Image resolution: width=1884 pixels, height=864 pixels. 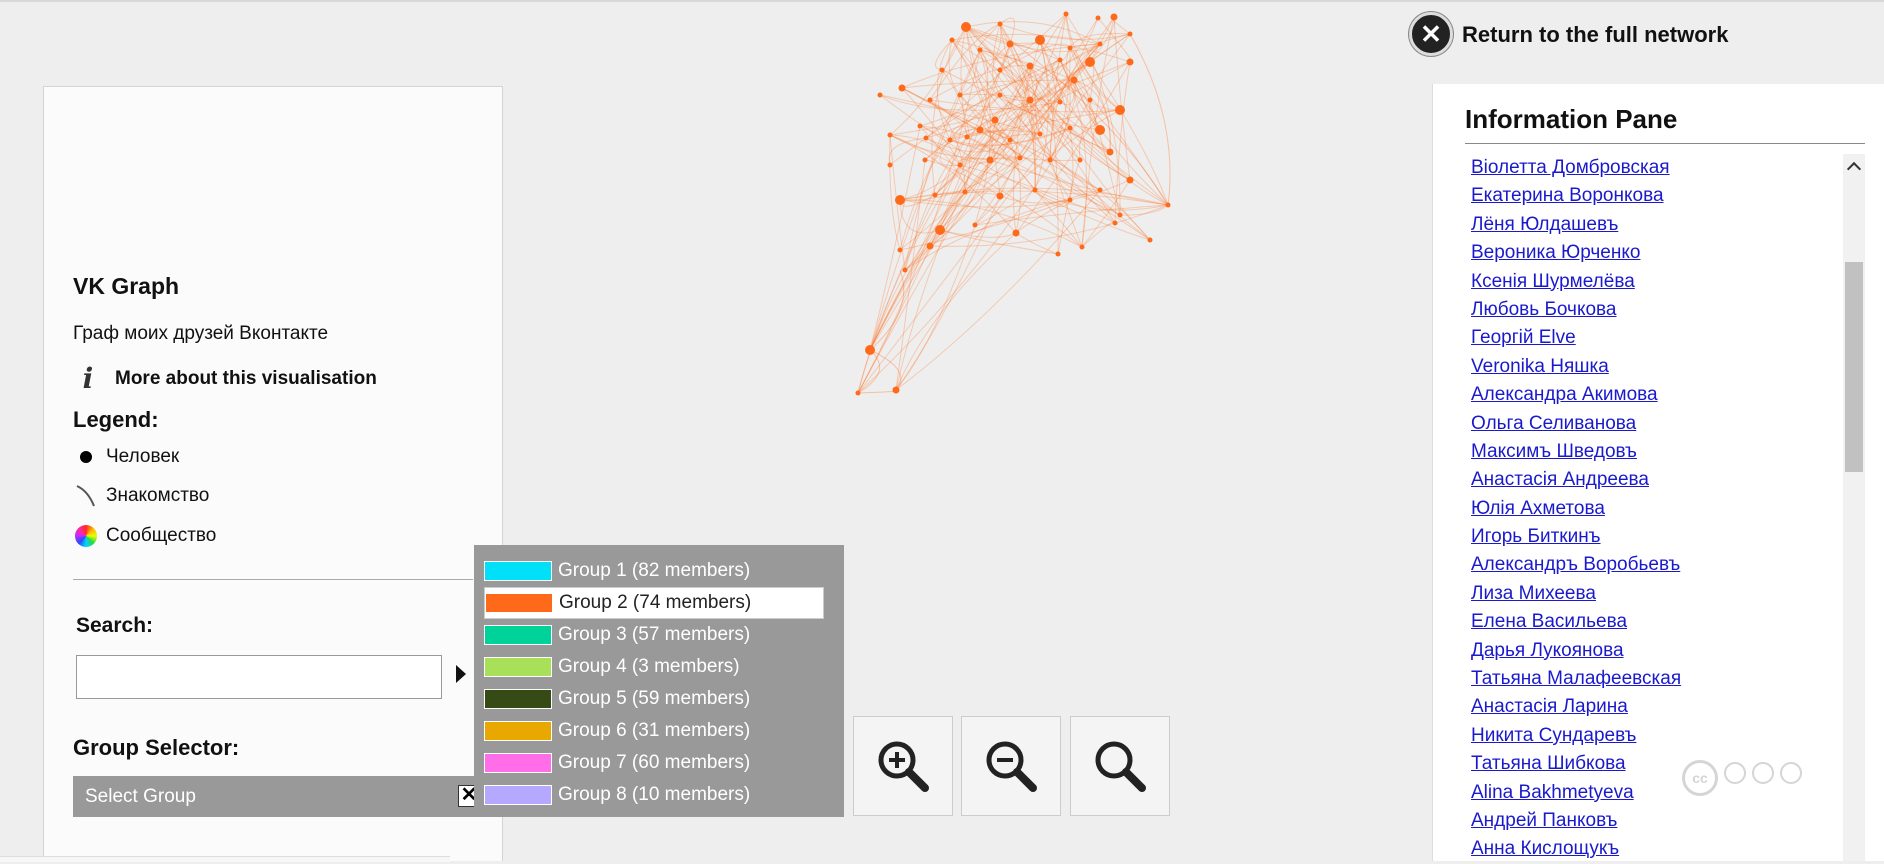 I want to click on group-option: Group 4 (3 members), so click(x=654, y=667).